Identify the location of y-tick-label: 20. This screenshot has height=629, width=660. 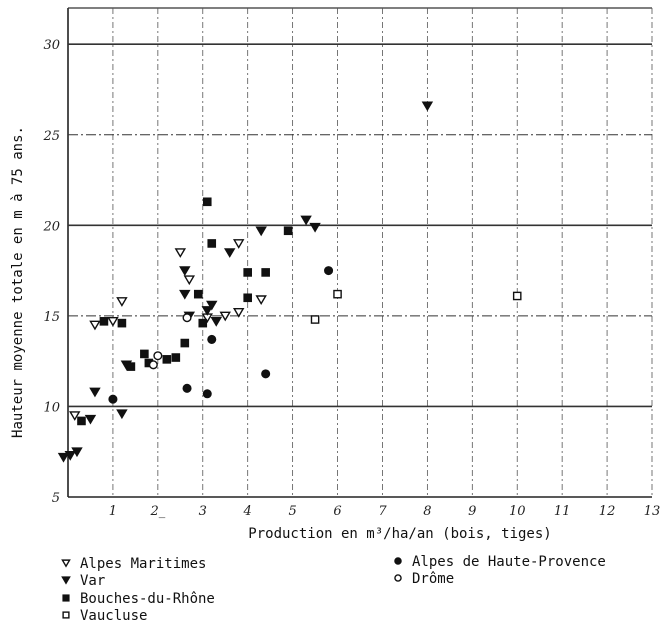
(51, 226).